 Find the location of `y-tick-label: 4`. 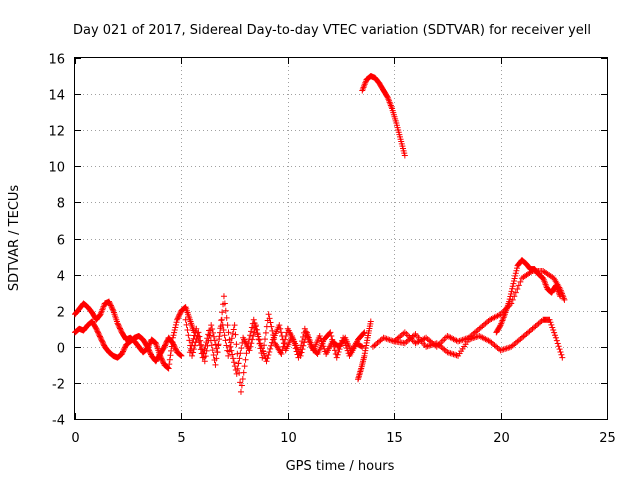

y-tick-label: 4 is located at coordinates (61, 277).